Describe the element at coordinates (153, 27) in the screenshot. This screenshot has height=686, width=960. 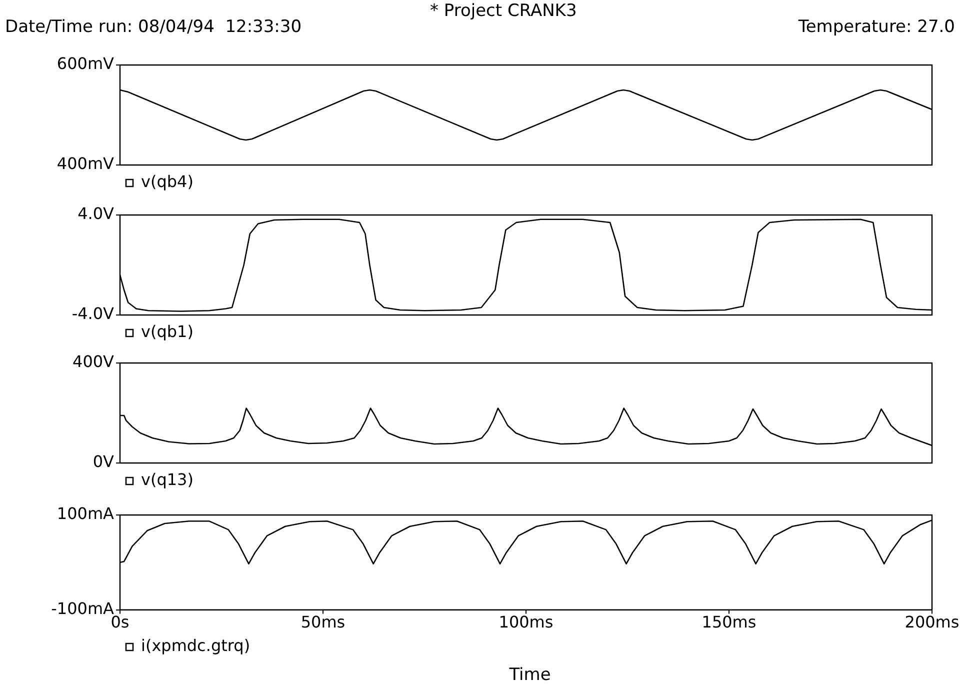
I see `text: Date/Time run: 08/04/94 12:33:30` at that location.